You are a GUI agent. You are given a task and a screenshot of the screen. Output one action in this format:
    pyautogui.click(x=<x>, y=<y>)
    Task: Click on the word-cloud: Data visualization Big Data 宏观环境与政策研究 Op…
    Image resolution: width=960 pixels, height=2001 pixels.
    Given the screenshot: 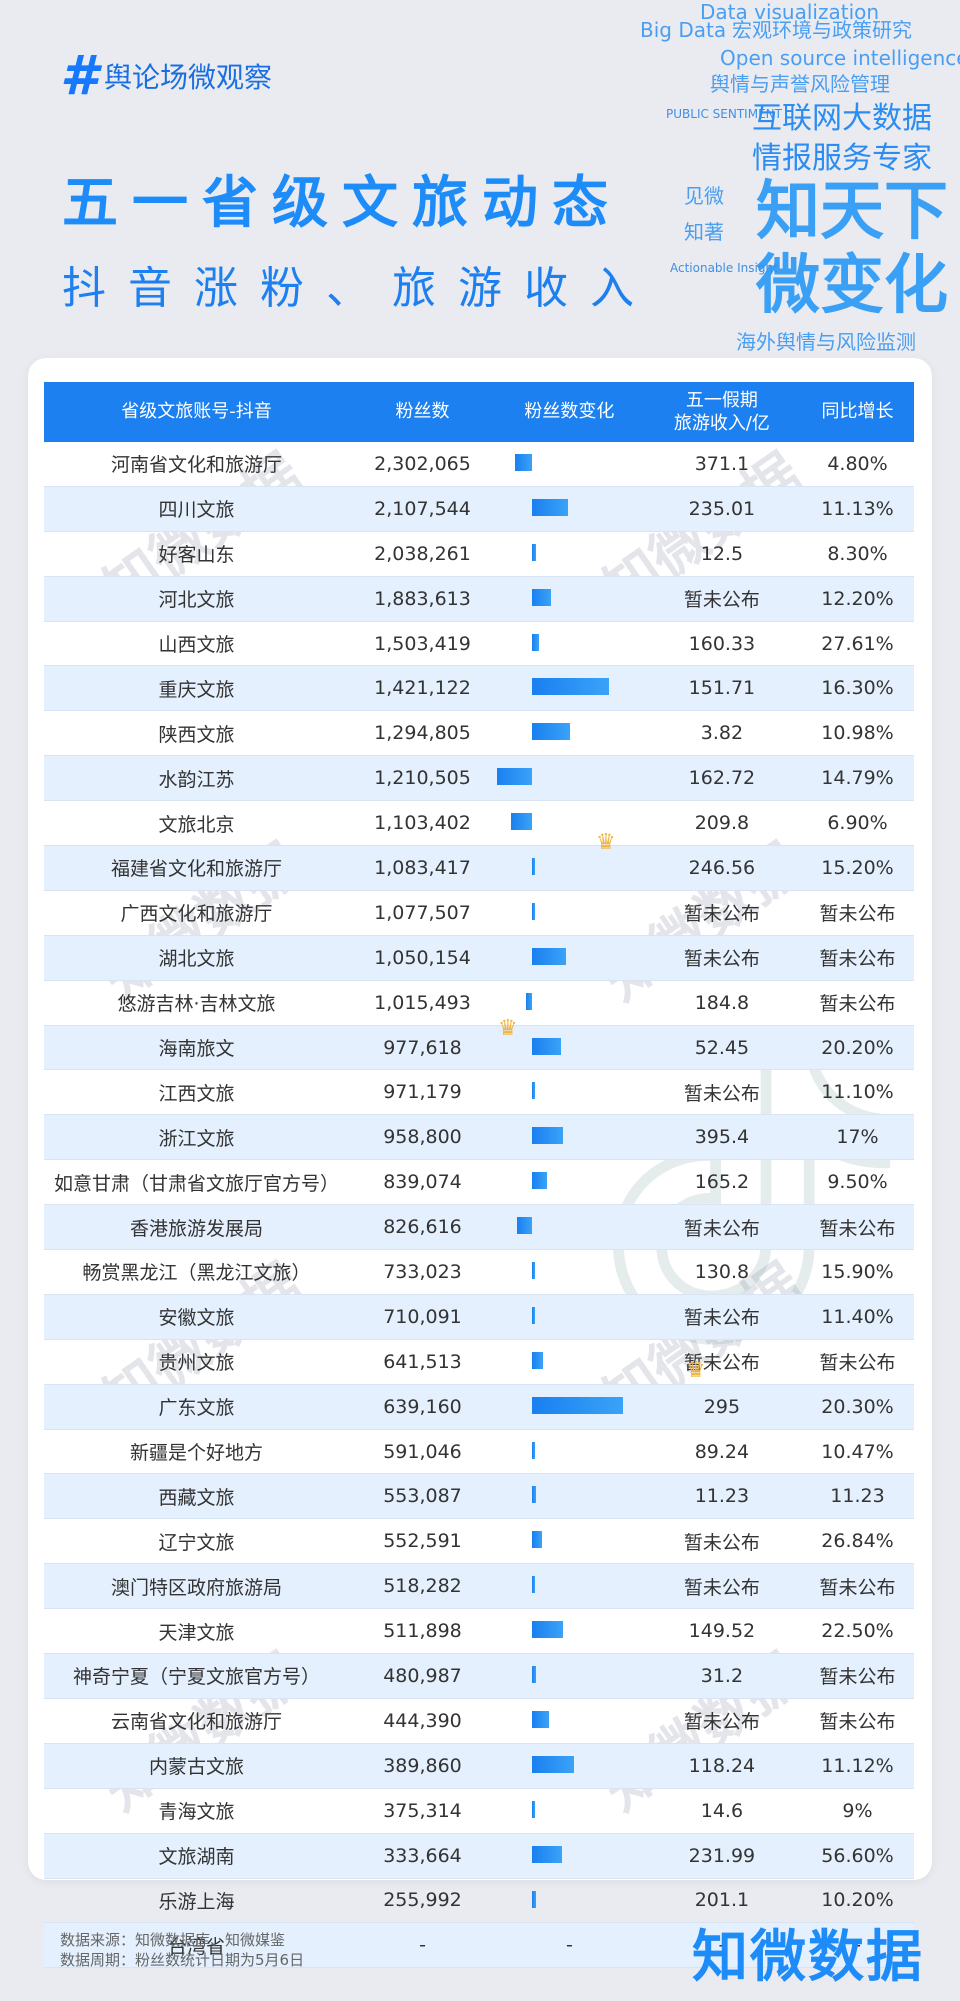 What is the action you would take?
    pyautogui.click(x=800, y=180)
    